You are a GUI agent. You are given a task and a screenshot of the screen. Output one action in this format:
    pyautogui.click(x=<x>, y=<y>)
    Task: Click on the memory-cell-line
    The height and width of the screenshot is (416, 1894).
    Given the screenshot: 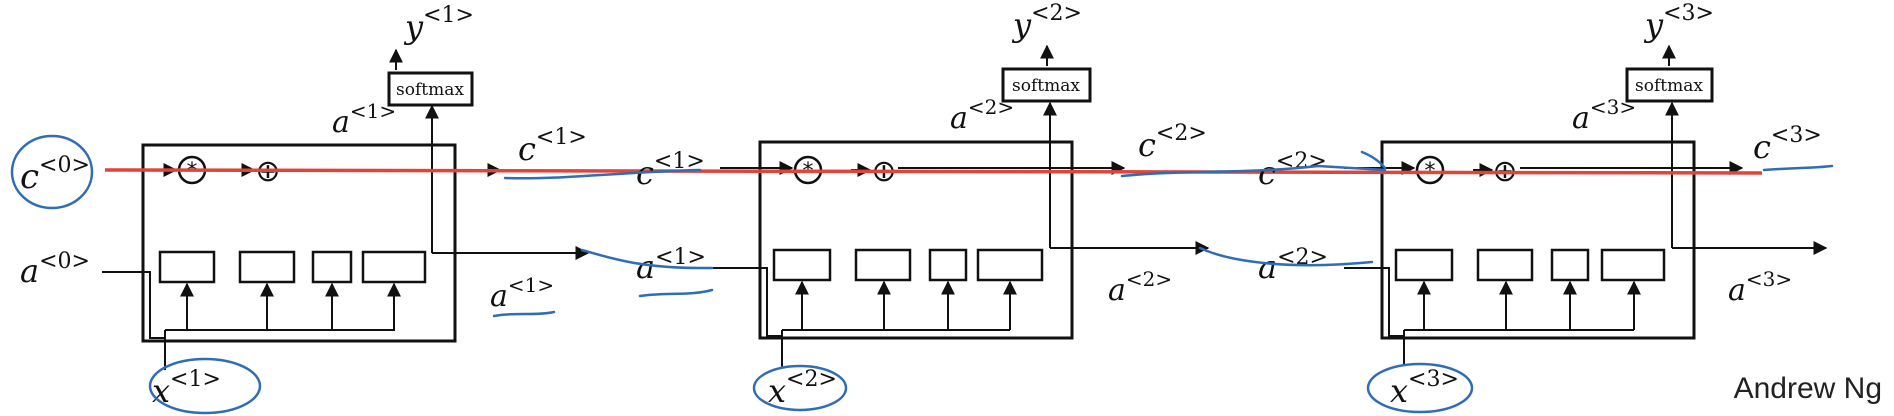 What is the action you would take?
    pyautogui.click(x=933, y=169)
    